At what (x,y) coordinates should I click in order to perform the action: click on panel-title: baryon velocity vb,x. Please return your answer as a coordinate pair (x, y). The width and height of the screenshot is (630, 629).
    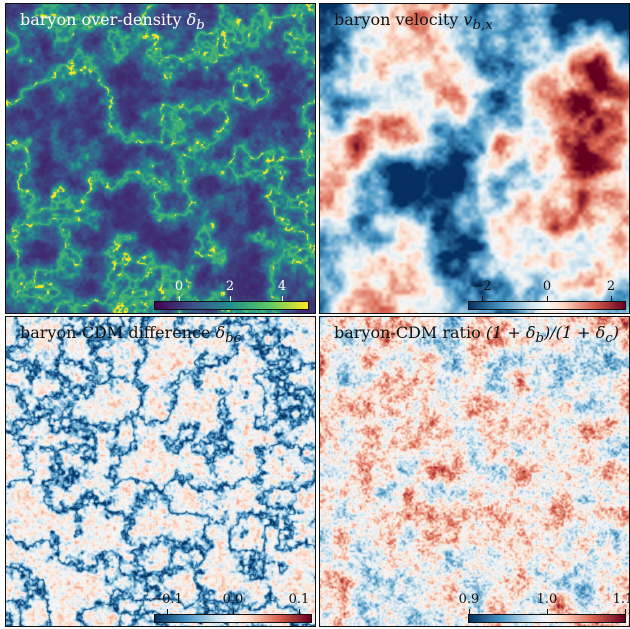
    Looking at the image, I should click on (413, 22).